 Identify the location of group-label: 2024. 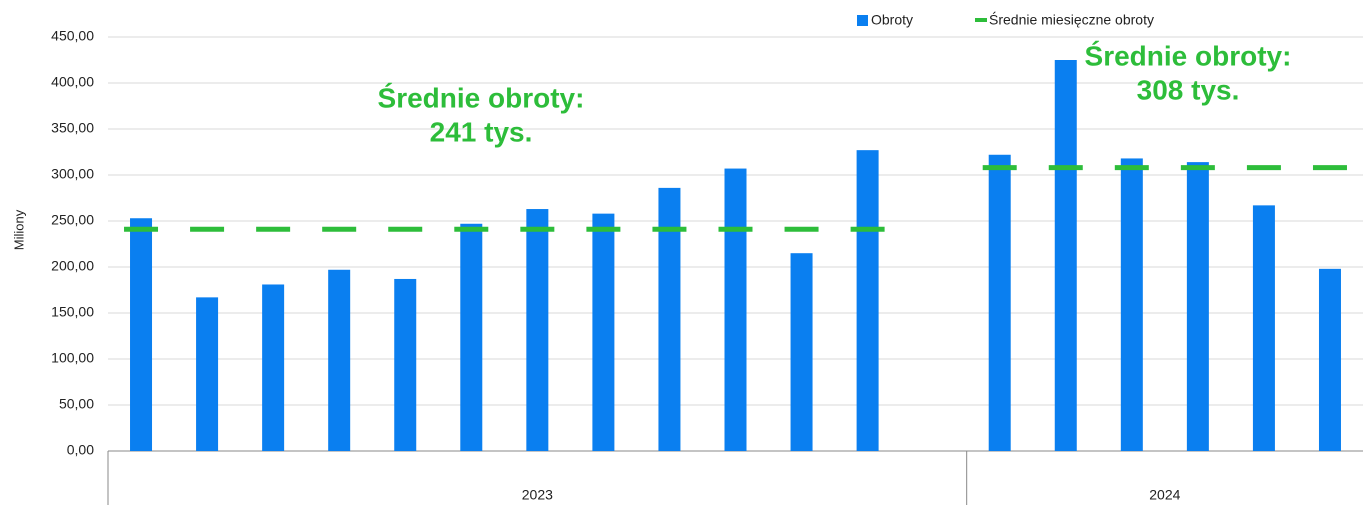
(1164, 495).